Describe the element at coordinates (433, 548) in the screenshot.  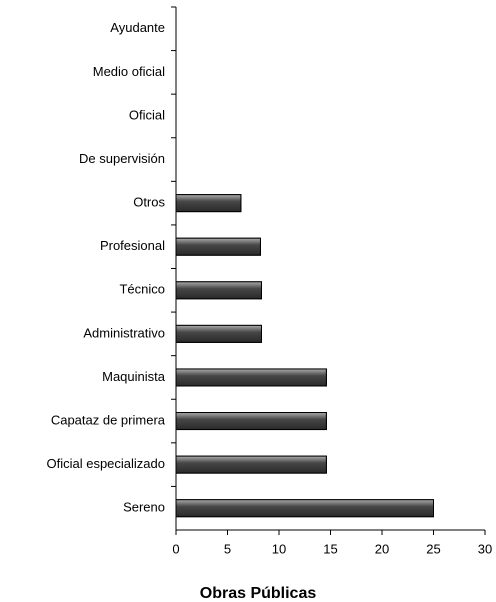
I see `x-tick-label: 25` at that location.